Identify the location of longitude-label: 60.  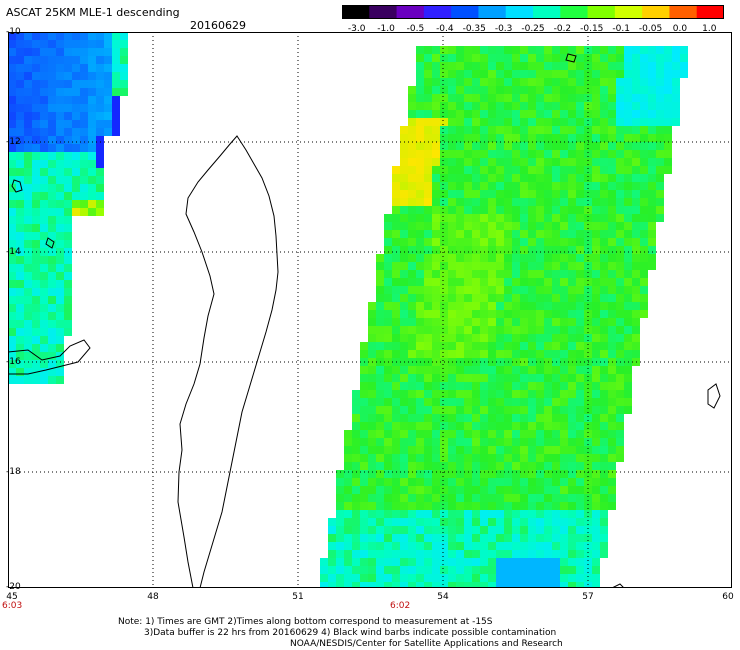
(728, 597).